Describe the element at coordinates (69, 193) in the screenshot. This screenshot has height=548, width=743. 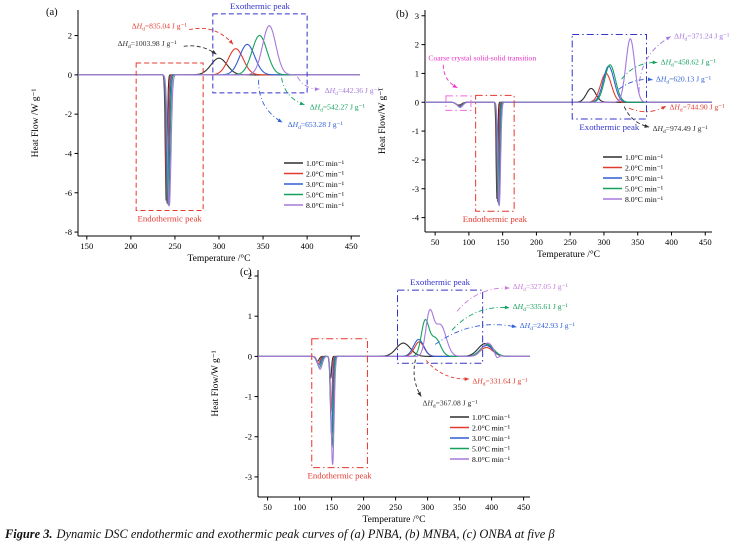
I see `y-tick-label: -6` at that location.